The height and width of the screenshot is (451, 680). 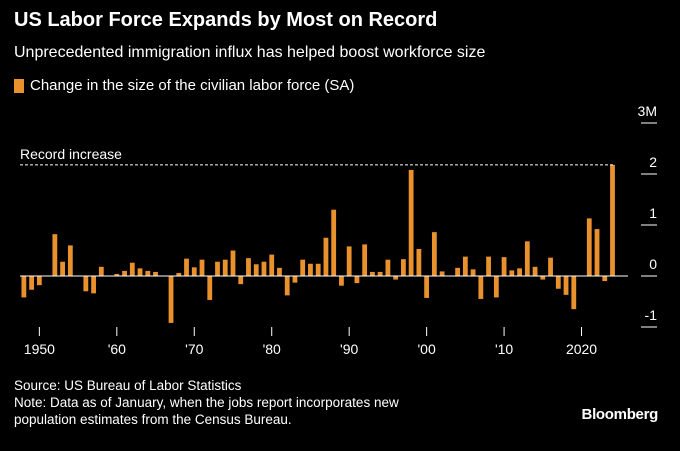 What do you see at coordinates (295, 279) in the screenshot?
I see `bar-1983` at bounding box center [295, 279].